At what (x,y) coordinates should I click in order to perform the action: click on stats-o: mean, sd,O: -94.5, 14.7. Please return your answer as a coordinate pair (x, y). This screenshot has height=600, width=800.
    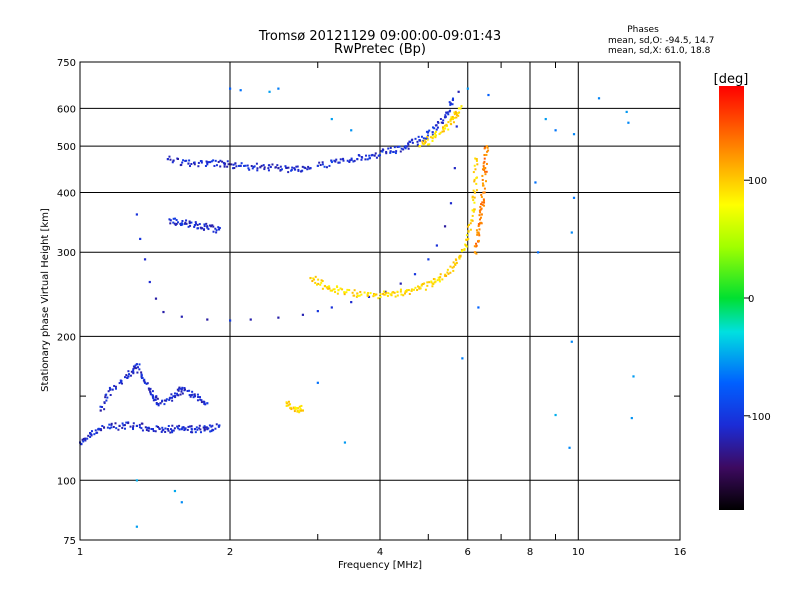
    Looking at the image, I should click on (661, 41).